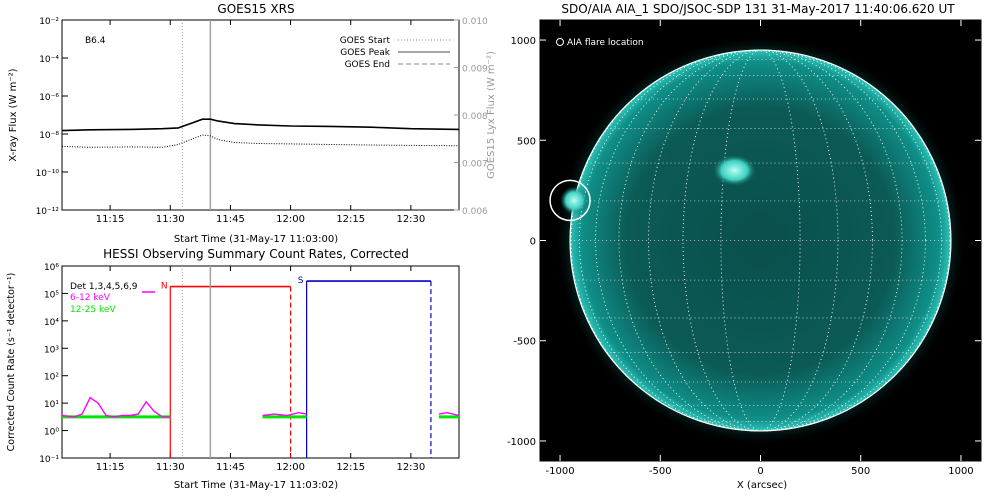 The width and height of the screenshot is (1000, 500). I want to click on goes-legend: GOES Start GOES Peak GOES End, so click(395, 53).